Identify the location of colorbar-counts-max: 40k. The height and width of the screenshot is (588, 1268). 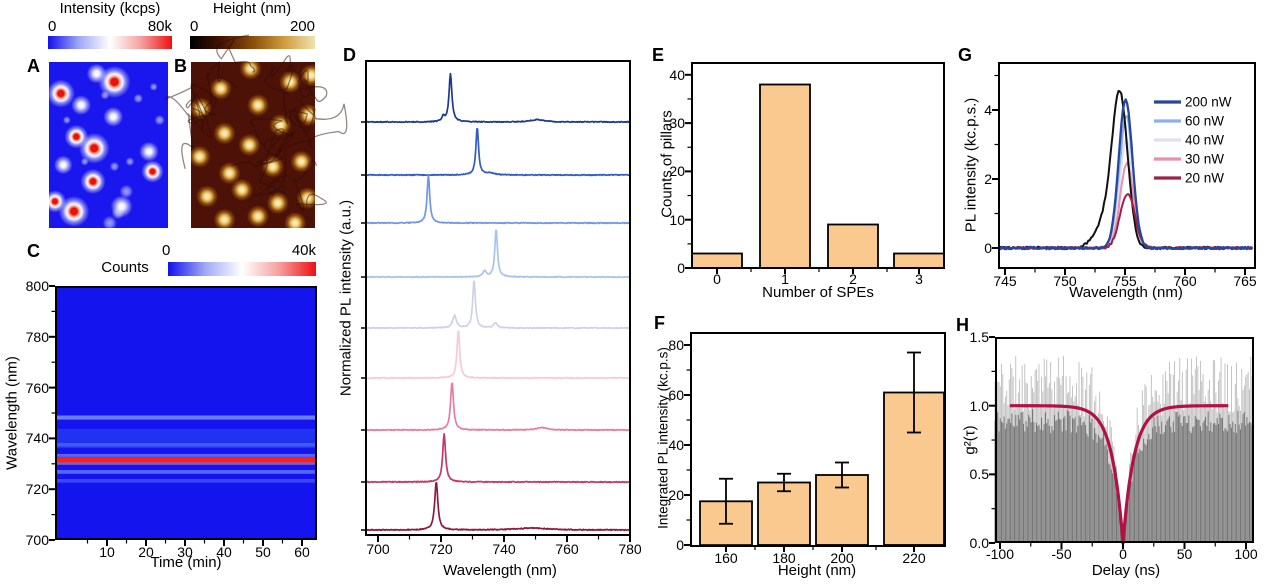
(303, 250).